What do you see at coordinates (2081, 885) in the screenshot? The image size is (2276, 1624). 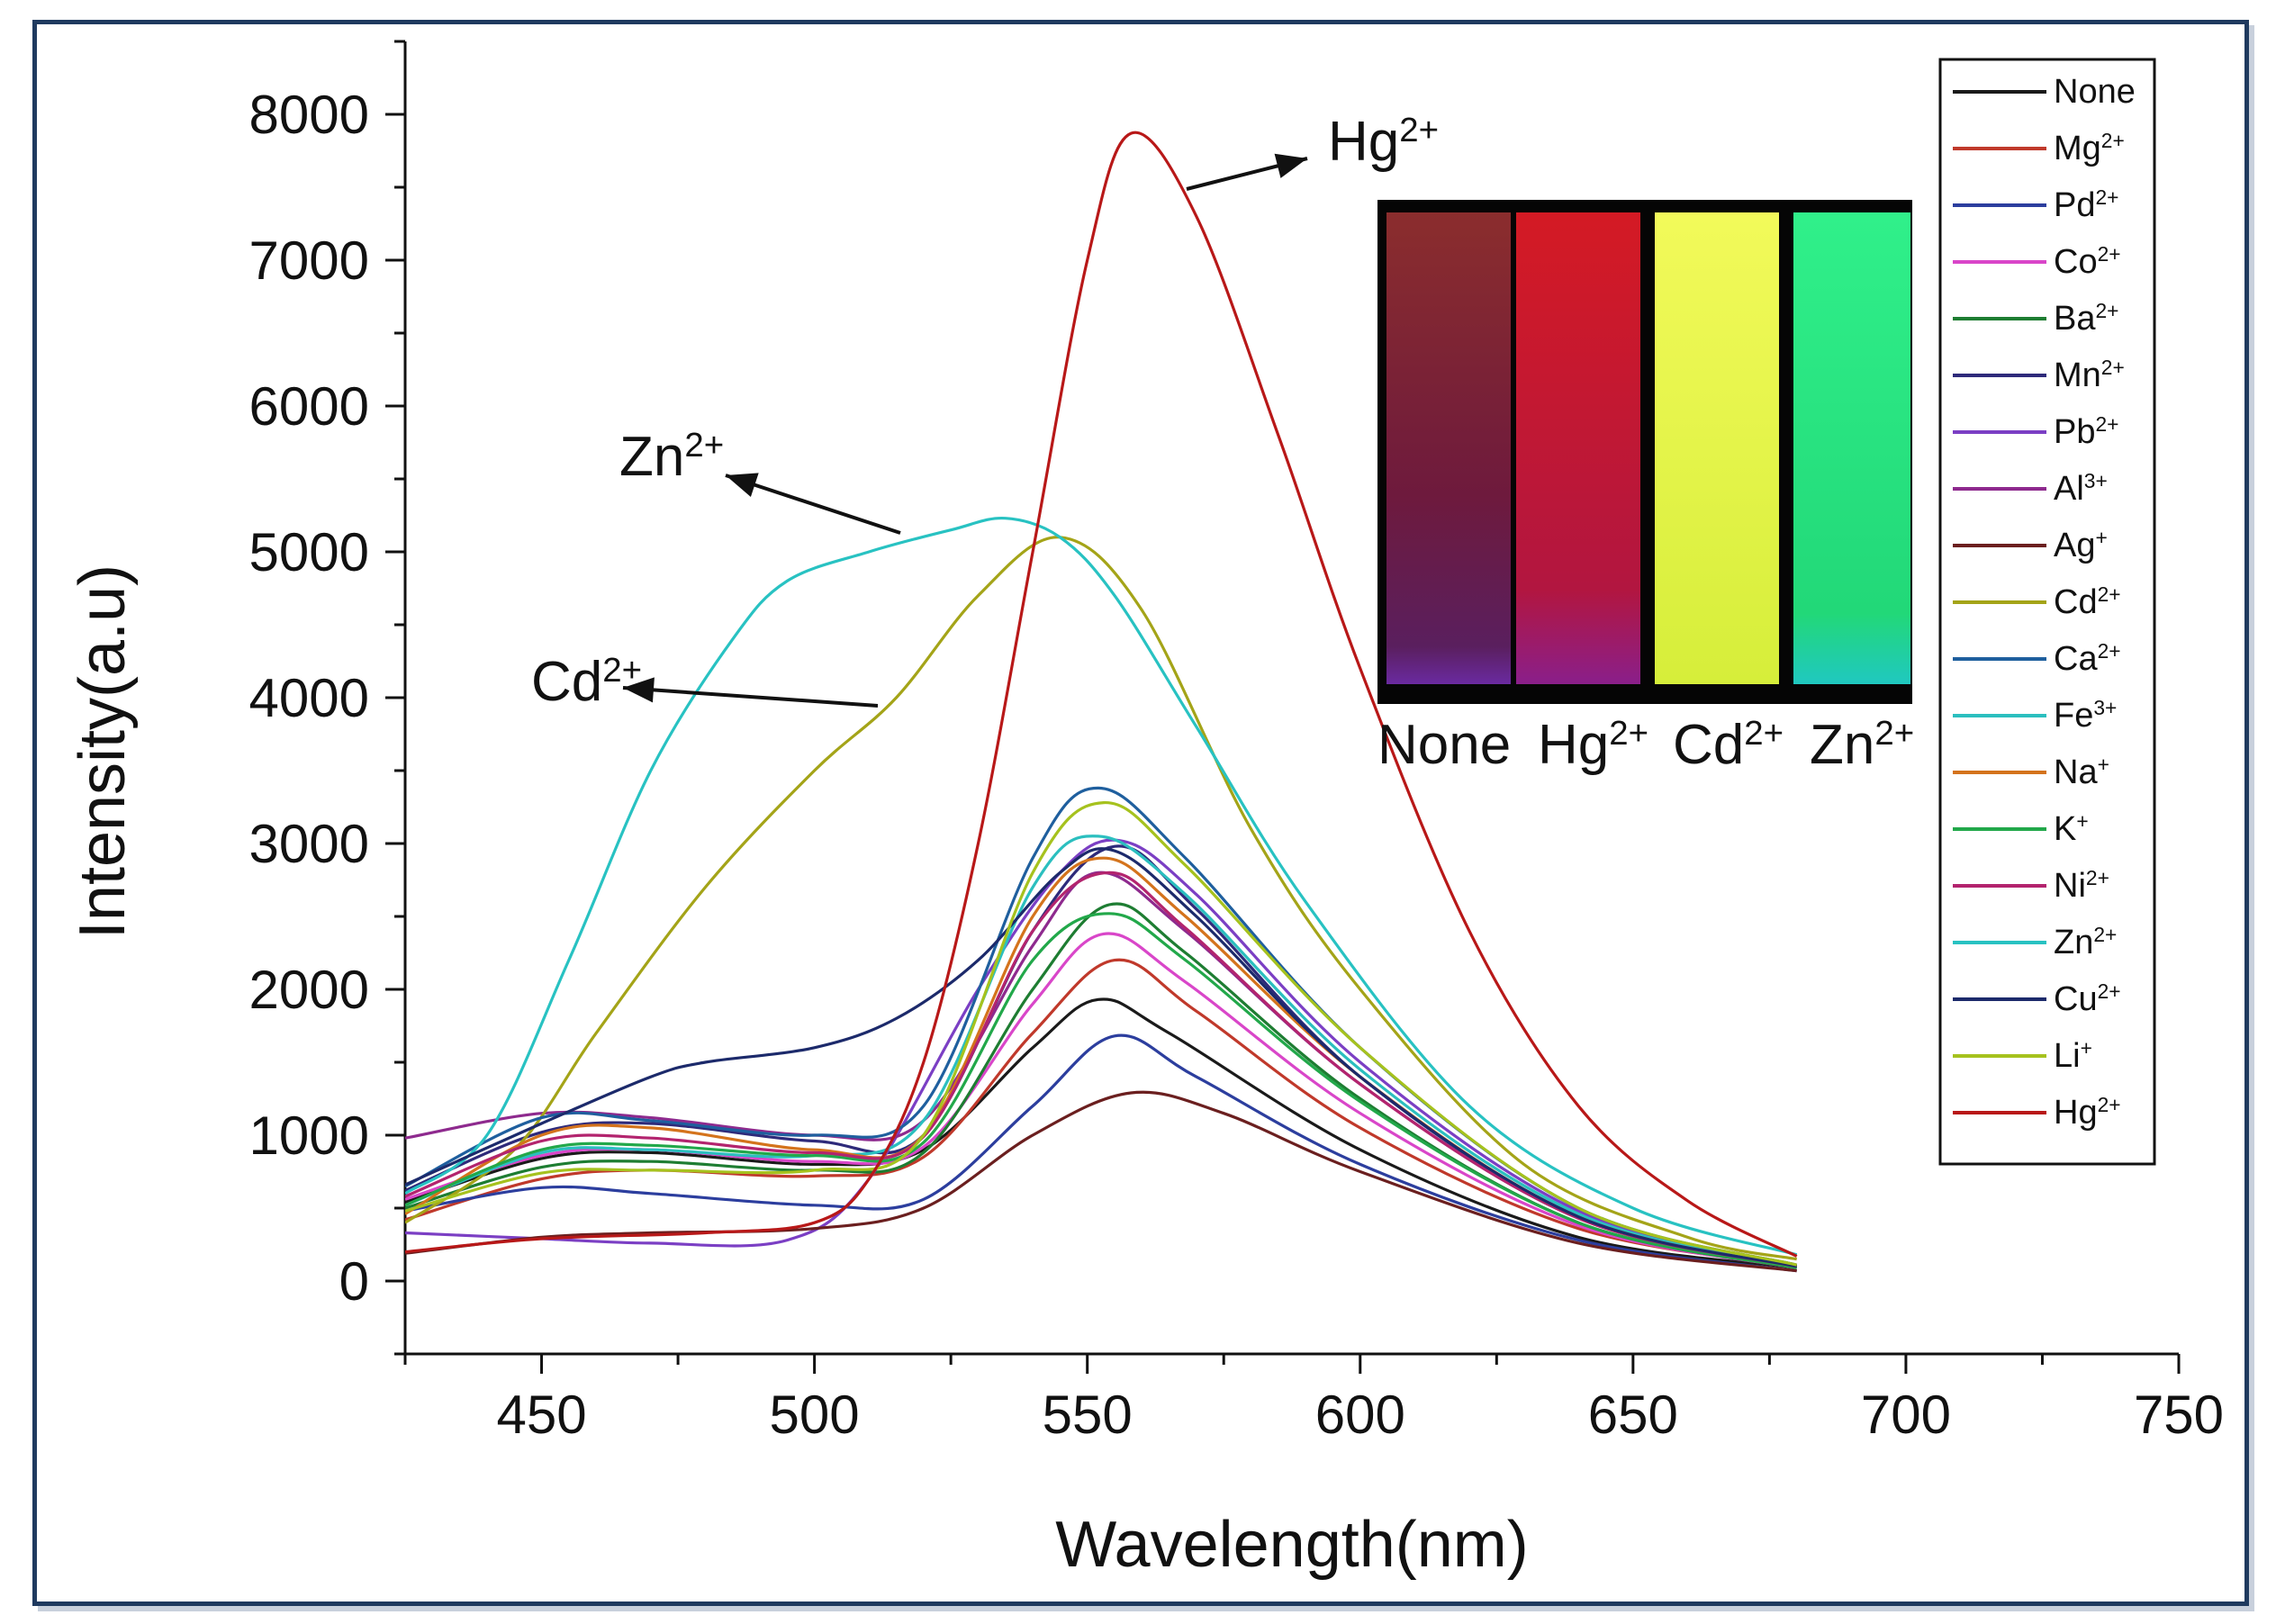 I see `legend-label-ni: Ni2+` at bounding box center [2081, 885].